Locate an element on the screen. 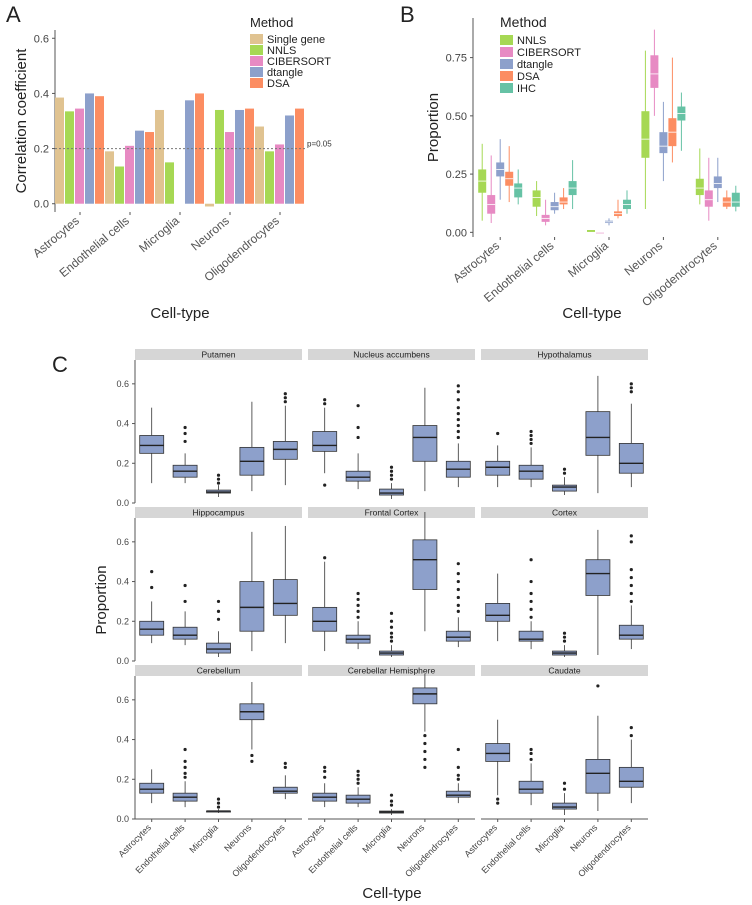 Image resolution: width=752 pixels, height=905 pixels. facet-title: Putamen is located at coordinates (218, 355).